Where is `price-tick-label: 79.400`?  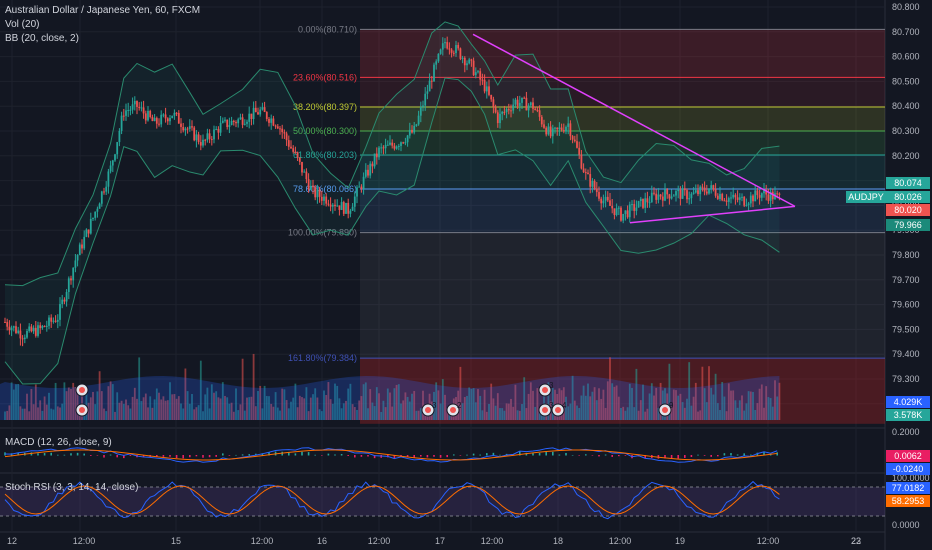
price-tick-label: 79.400 is located at coordinates (906, 354).